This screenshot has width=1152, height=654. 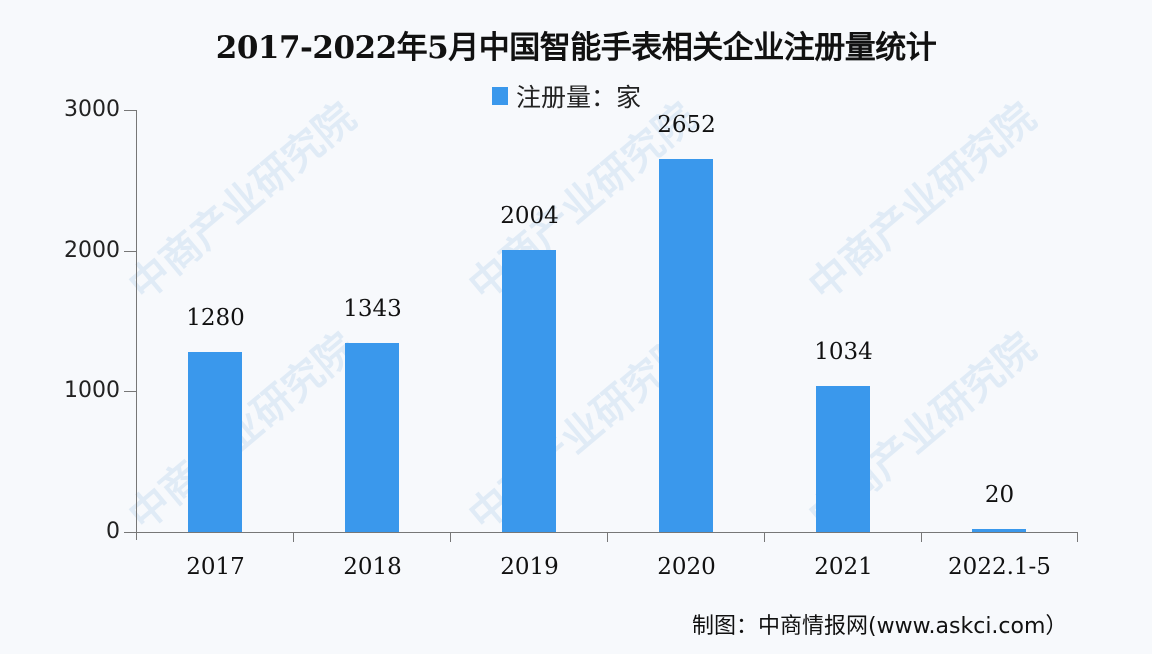 I want to click on bar-2020, so click(x=686, y=345).